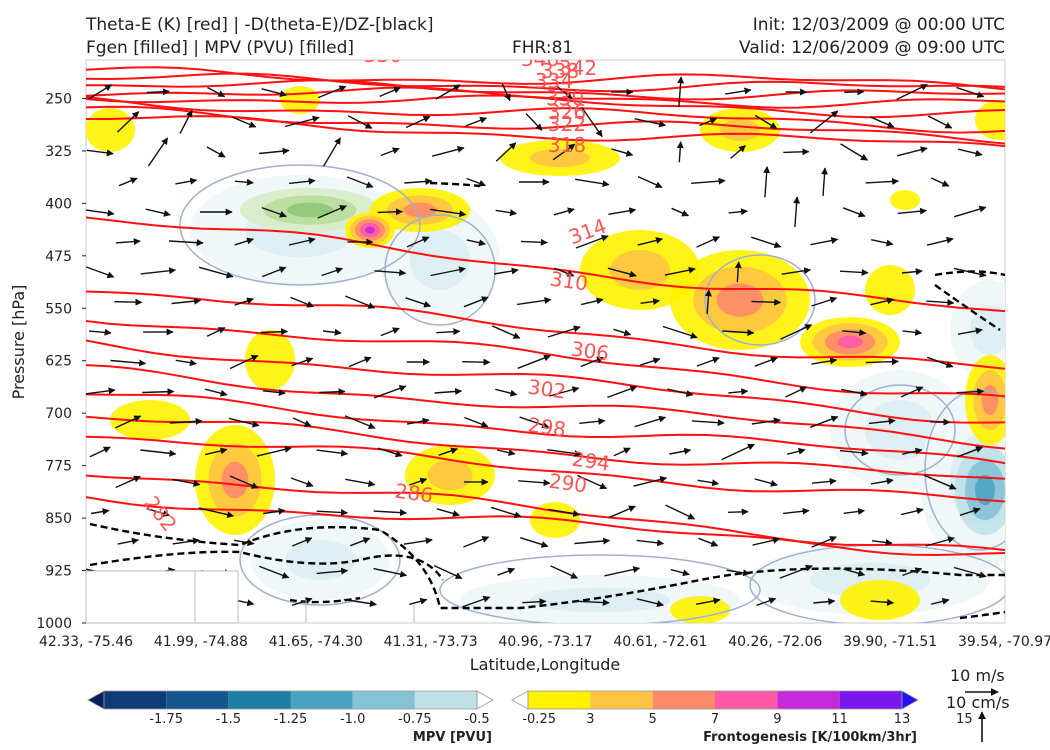 This screenshot has width=1050, height=750. What do you see at coordinates (201, 642) in the screenshot?
I see `x-tick-label: 41.99, -74.88` at bounding box center [201, 642].